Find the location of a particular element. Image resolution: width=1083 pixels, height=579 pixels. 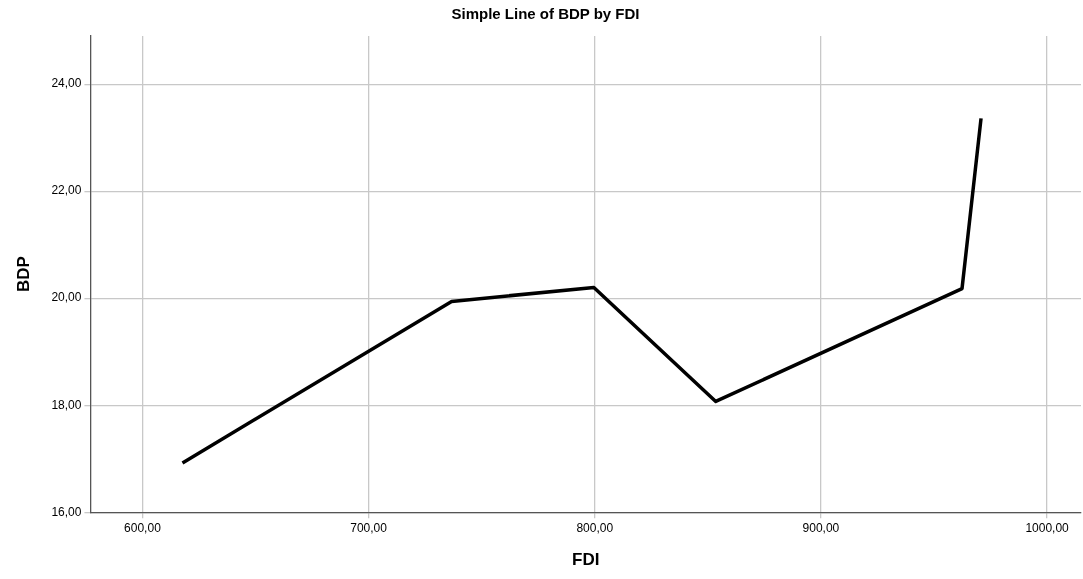

y-tick-label: 18,00 is located at coordinates (66, 404).